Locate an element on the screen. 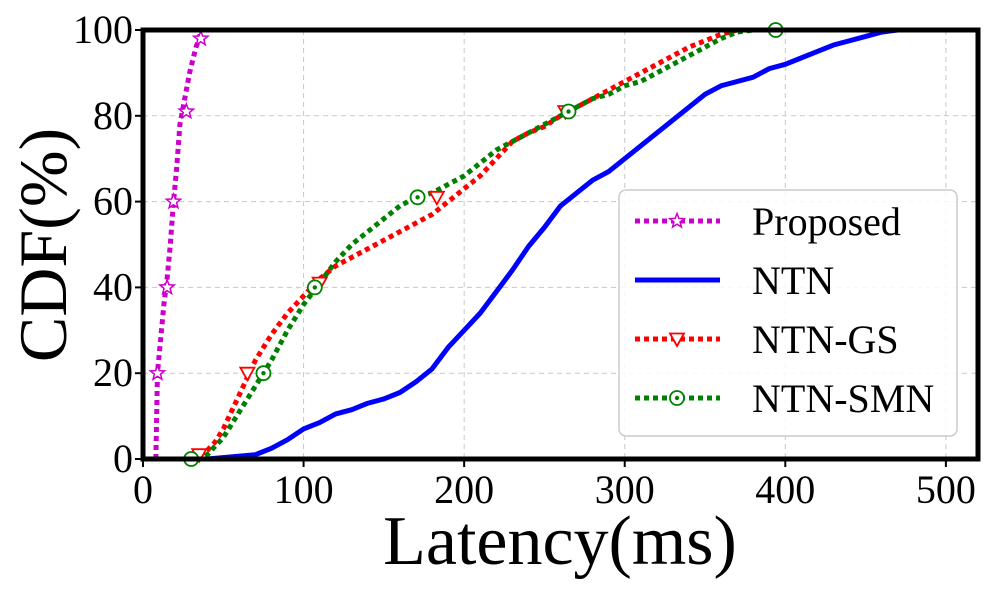 The image size is (1000, 590). y-tick-label-20: 20 is located at coordinates (113, 372).